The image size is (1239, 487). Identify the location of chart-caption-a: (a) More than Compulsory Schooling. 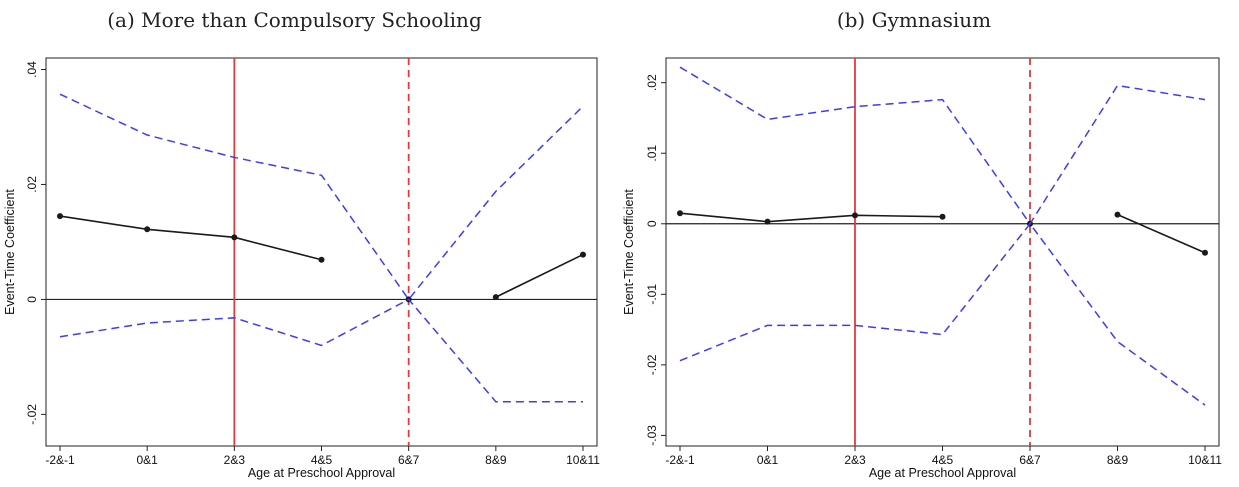
(294, 20).